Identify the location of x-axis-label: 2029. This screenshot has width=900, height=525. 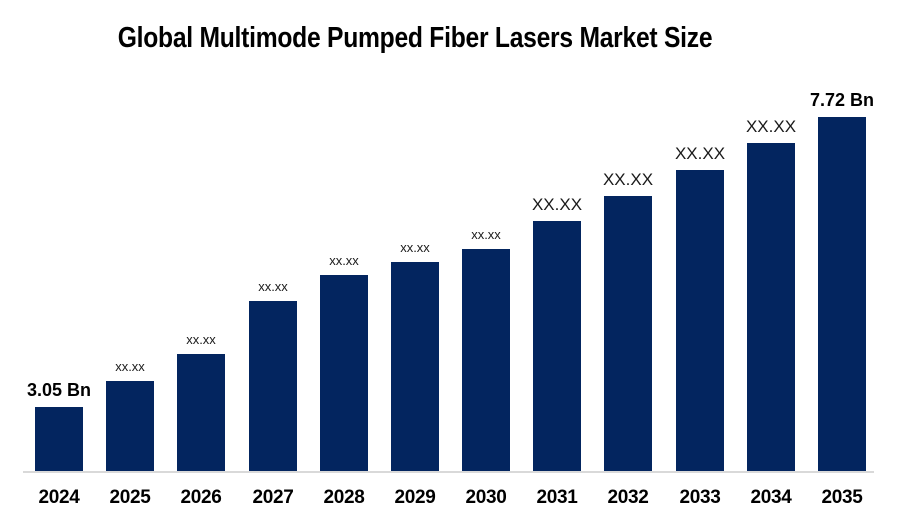
(415, 497).